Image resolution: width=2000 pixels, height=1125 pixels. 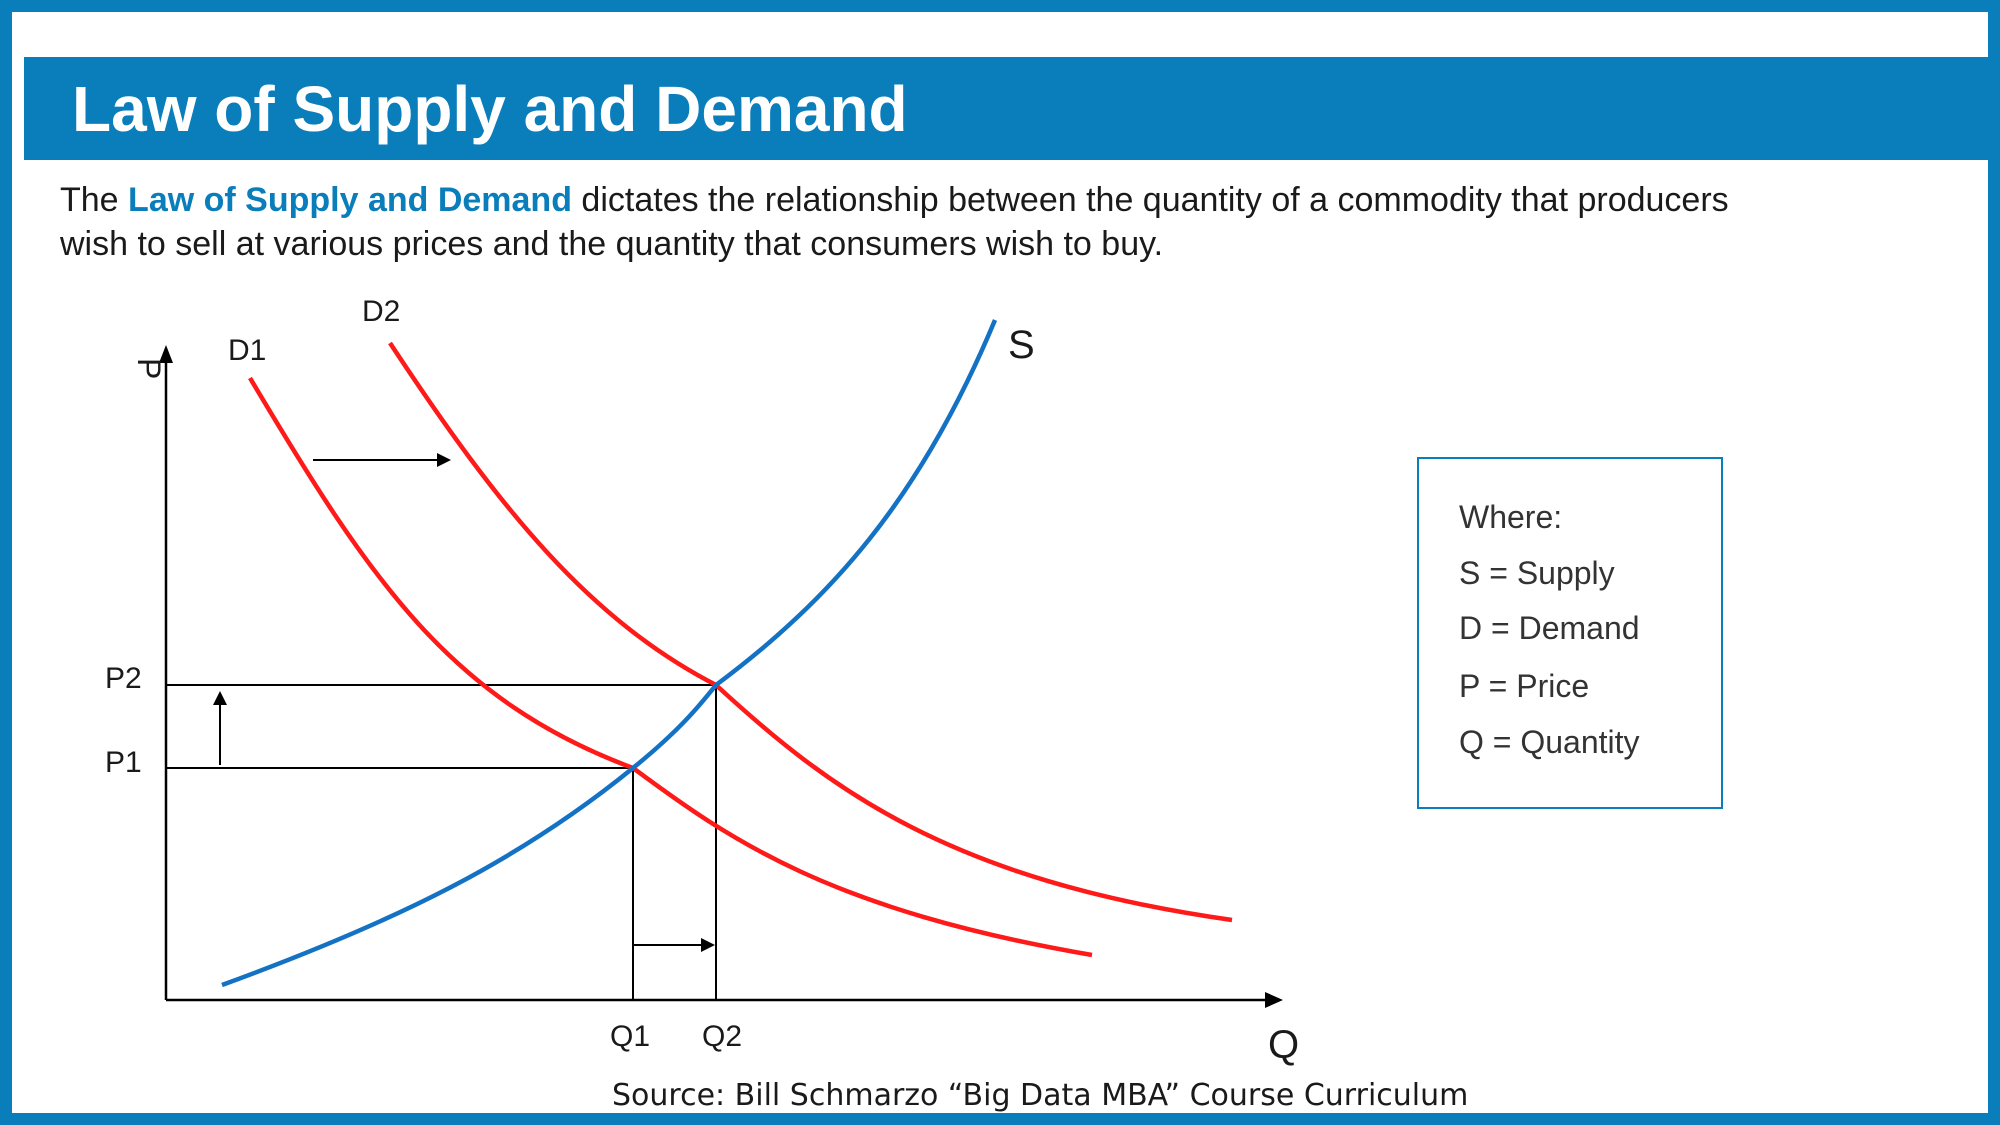 What do you see at coordinates (149, 368) in the screenshot?
I see `y-axis-label: P` at bounding box center [149, 368].